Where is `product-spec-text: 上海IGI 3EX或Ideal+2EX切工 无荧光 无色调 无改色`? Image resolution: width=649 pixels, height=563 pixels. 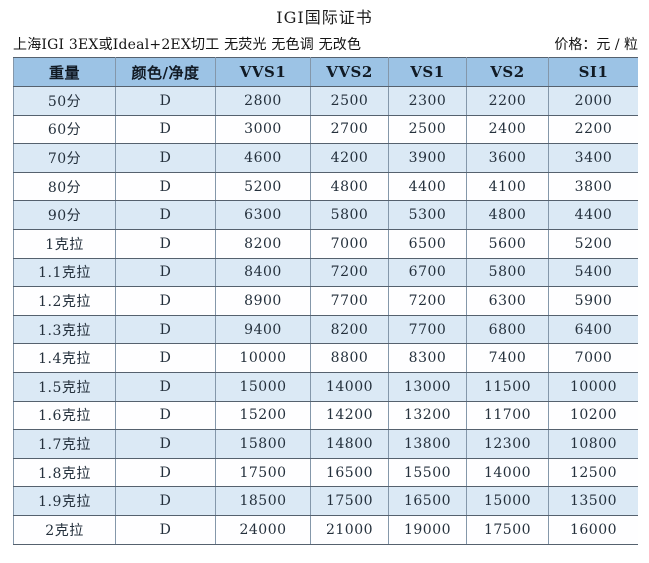
product-spec-text: 上海IGI 3EX或Ideal+2EX切工 无荧光 无色调 无改色 is located at coordinates (187, 45).